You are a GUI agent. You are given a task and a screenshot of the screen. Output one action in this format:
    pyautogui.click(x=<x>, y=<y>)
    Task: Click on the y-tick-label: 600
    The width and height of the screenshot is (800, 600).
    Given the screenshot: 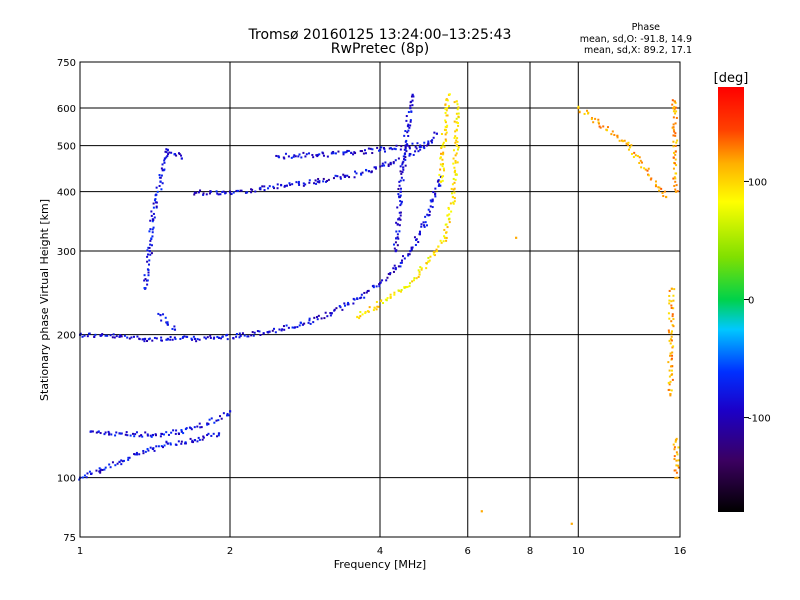 What is the action you would take?
    pyautogui.click(x=66, y=109)
    